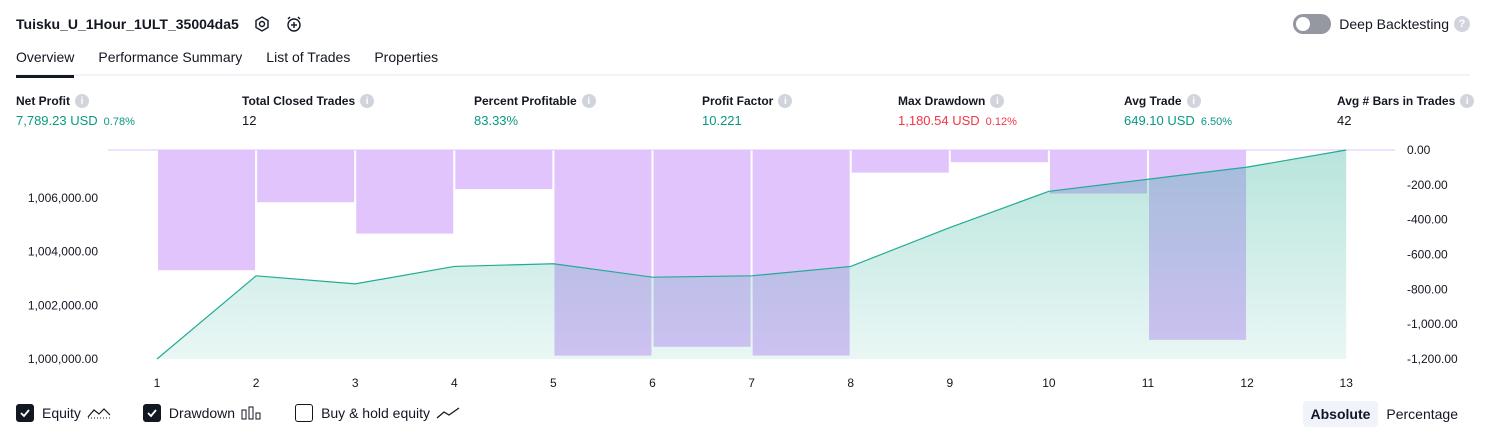 The width and height of the screenshot is (1486, 438). I want to click on y-right-tick-label: -600.00, so click(1427, 255).